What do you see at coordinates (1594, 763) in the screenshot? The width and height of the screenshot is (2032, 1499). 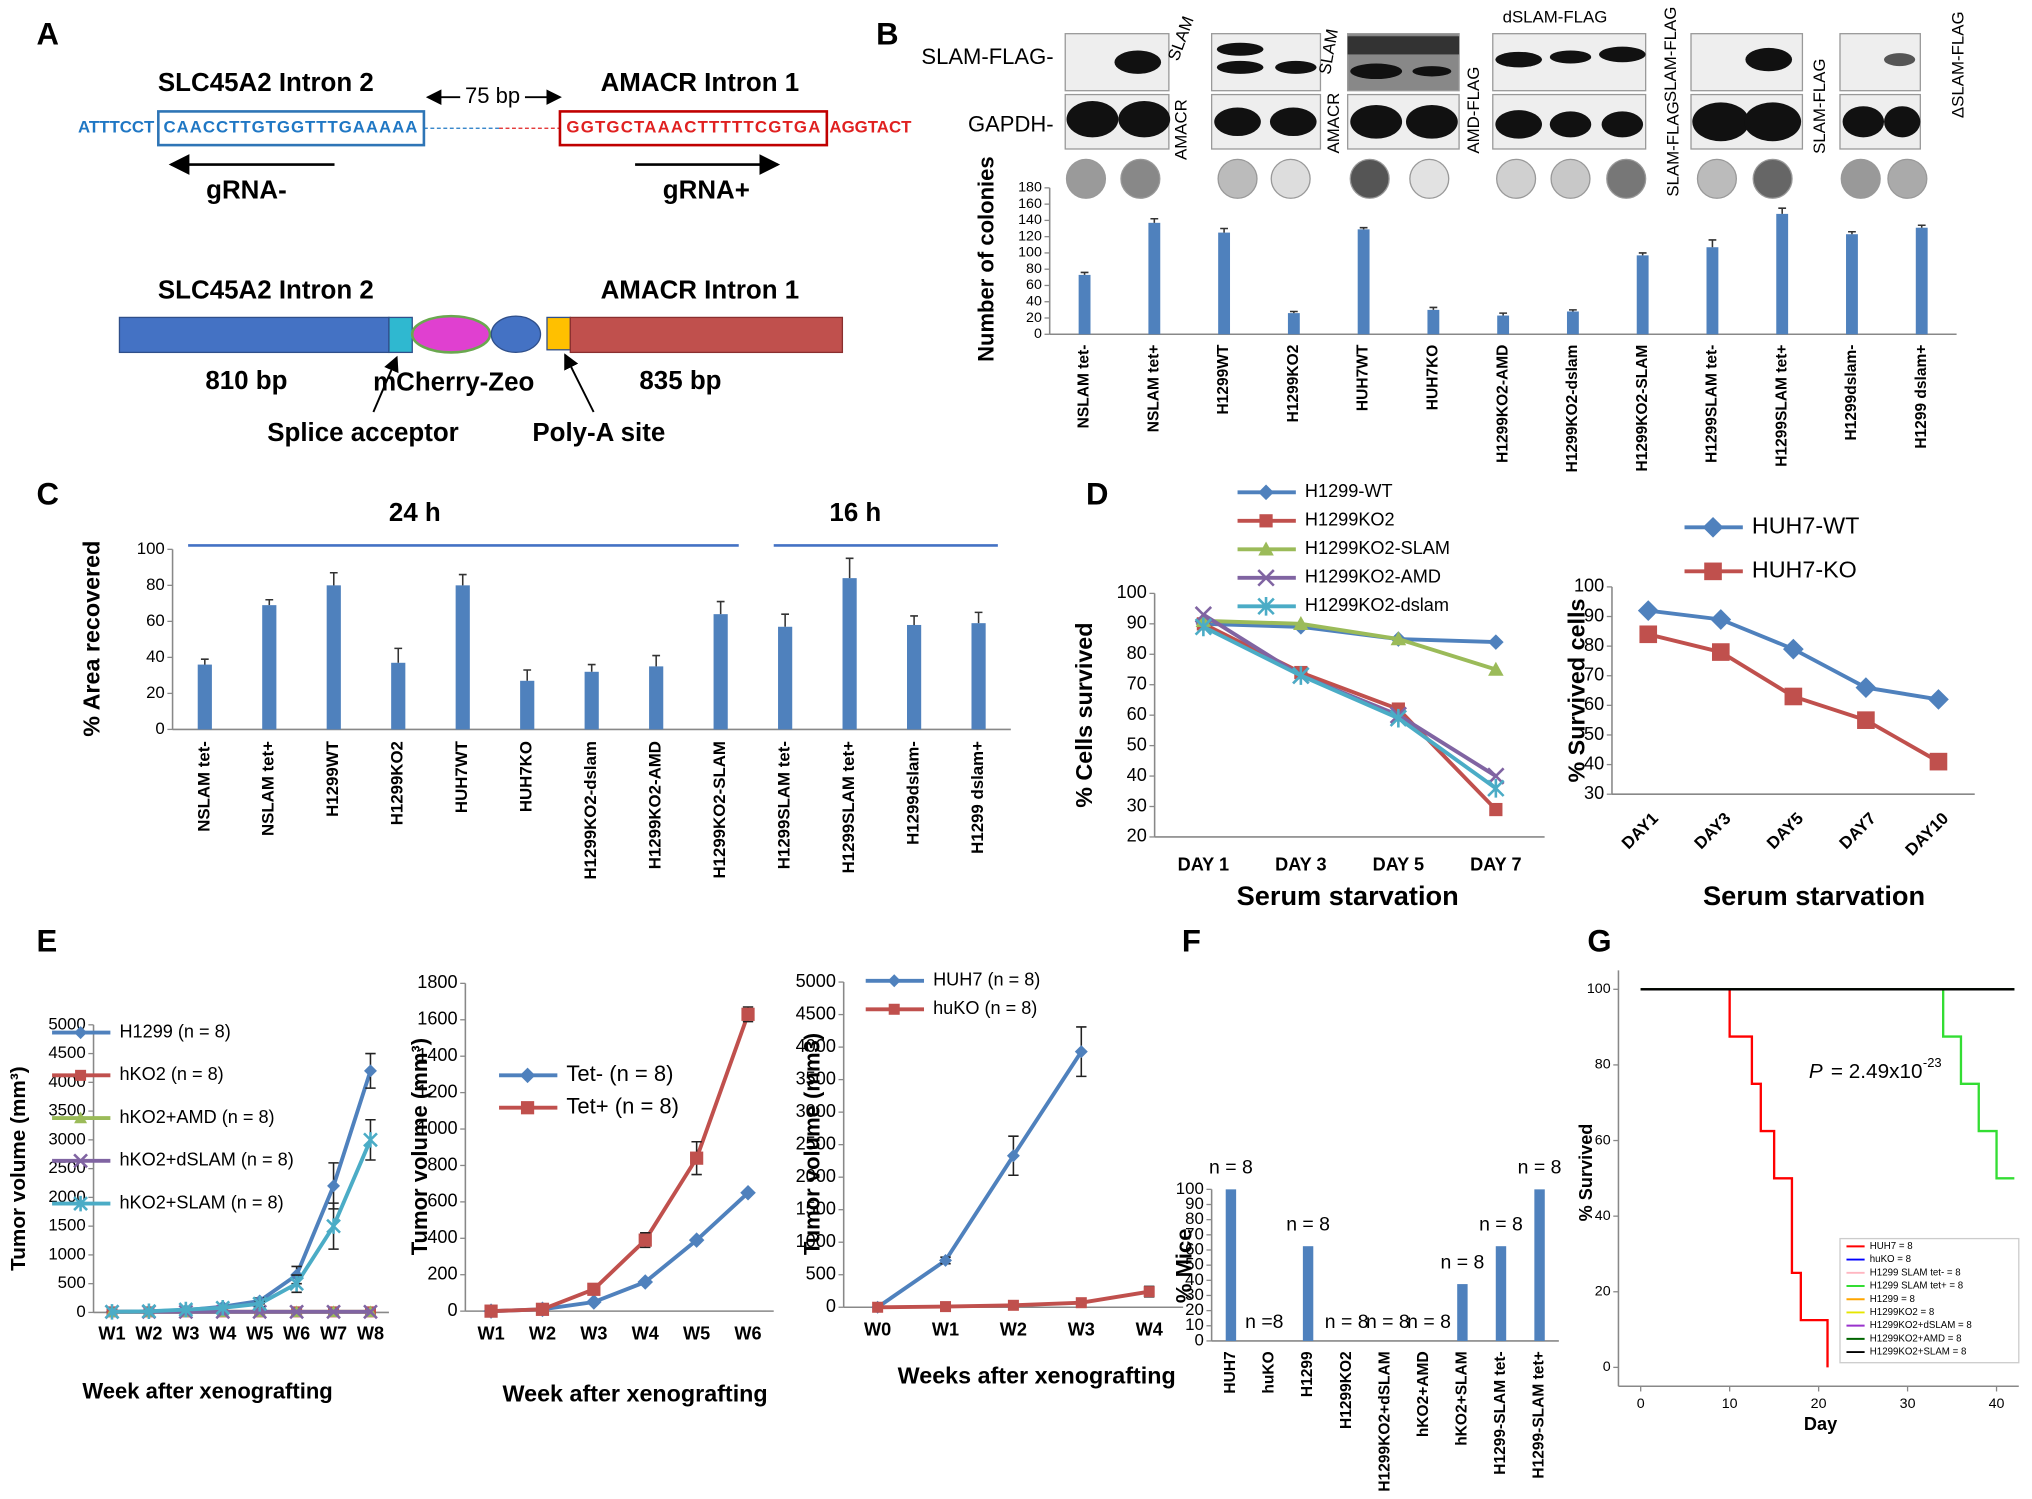 I see `y-tick-label: 40` at bounding box center [1594, 763].